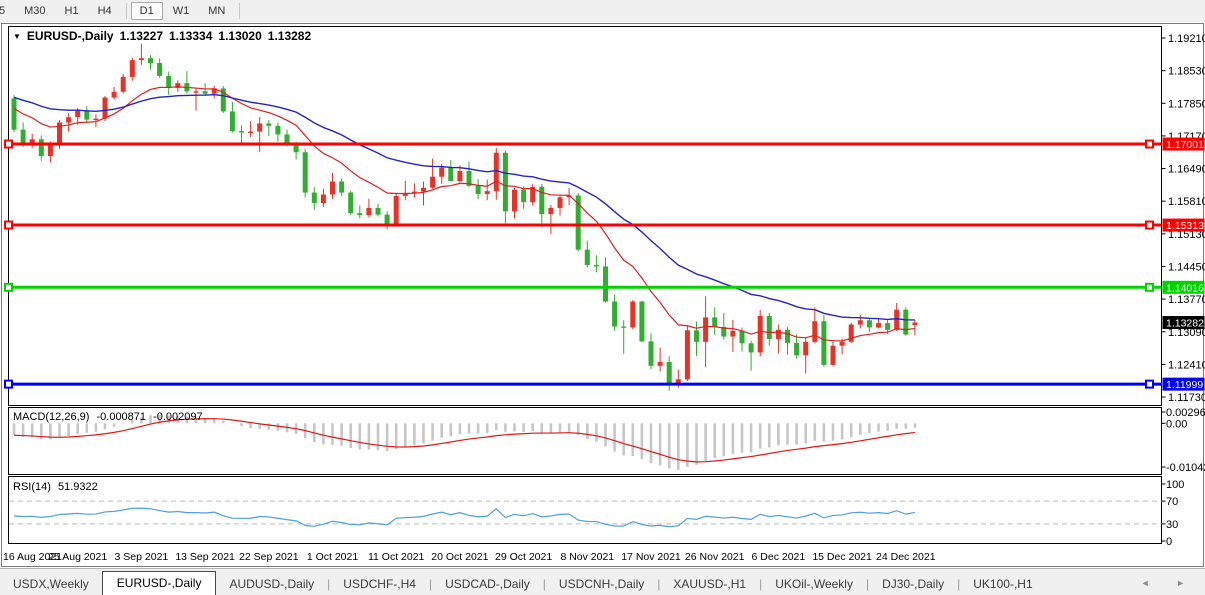 This screenshot has width=1205, height=595. I want to click on date-axis-label: 13 Sep 2021, so click(205, 557).